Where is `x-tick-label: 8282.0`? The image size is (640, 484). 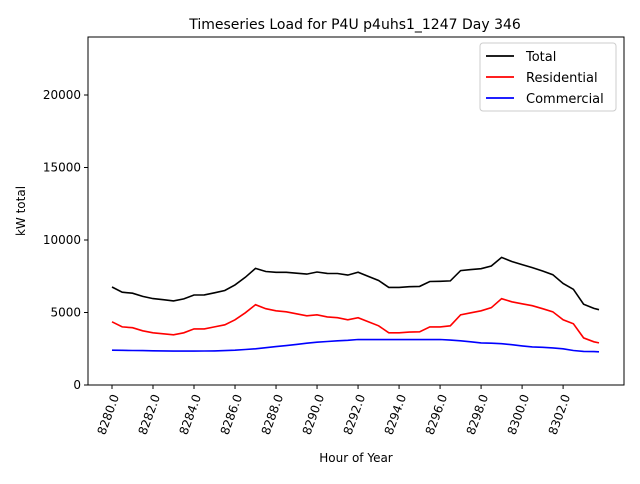
x-tick-label: 8282.0 is located at coordinates (150, 414).